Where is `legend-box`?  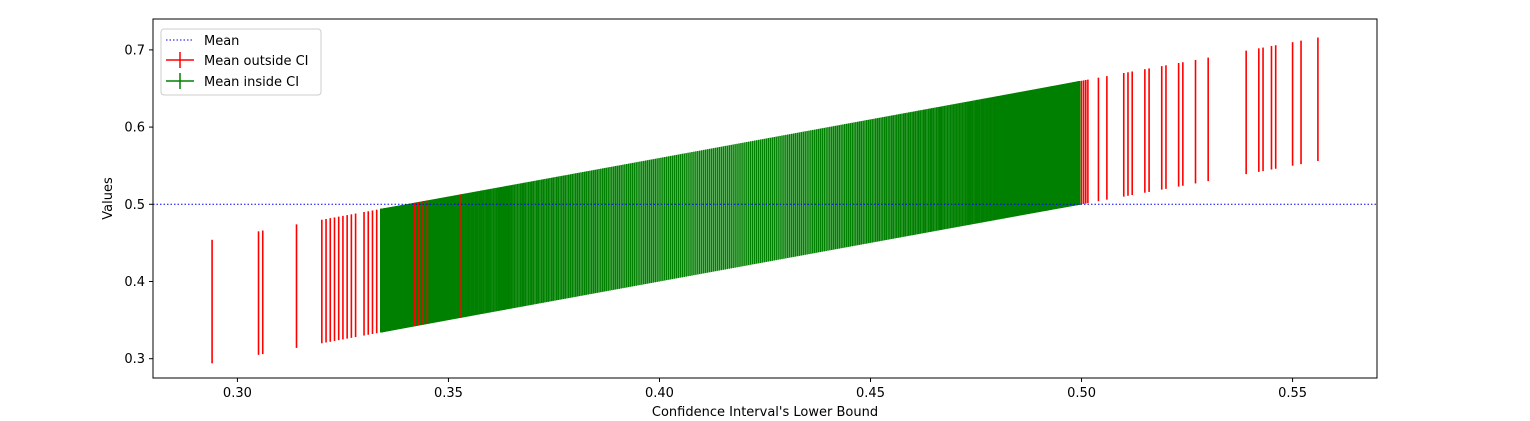 legend-box is located at coordinates (241, 62).